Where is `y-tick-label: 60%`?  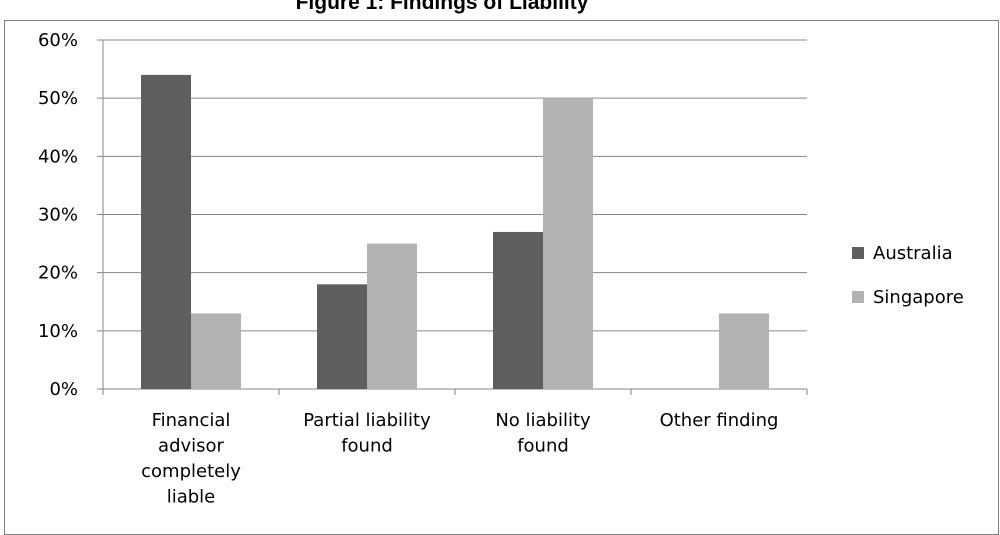
y-tick-label: 60% is located at coordinates (58, 40).